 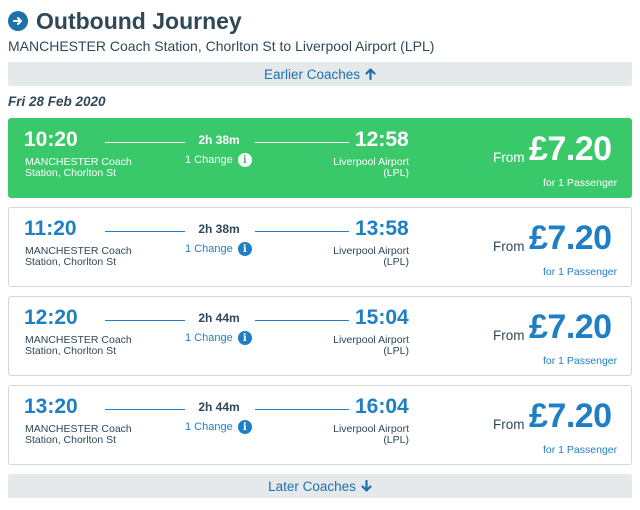 What do you see at coordinates (382, 139) in the screenshot?
I see `arrival-time: 12:58` at bounding box center [382, 139].